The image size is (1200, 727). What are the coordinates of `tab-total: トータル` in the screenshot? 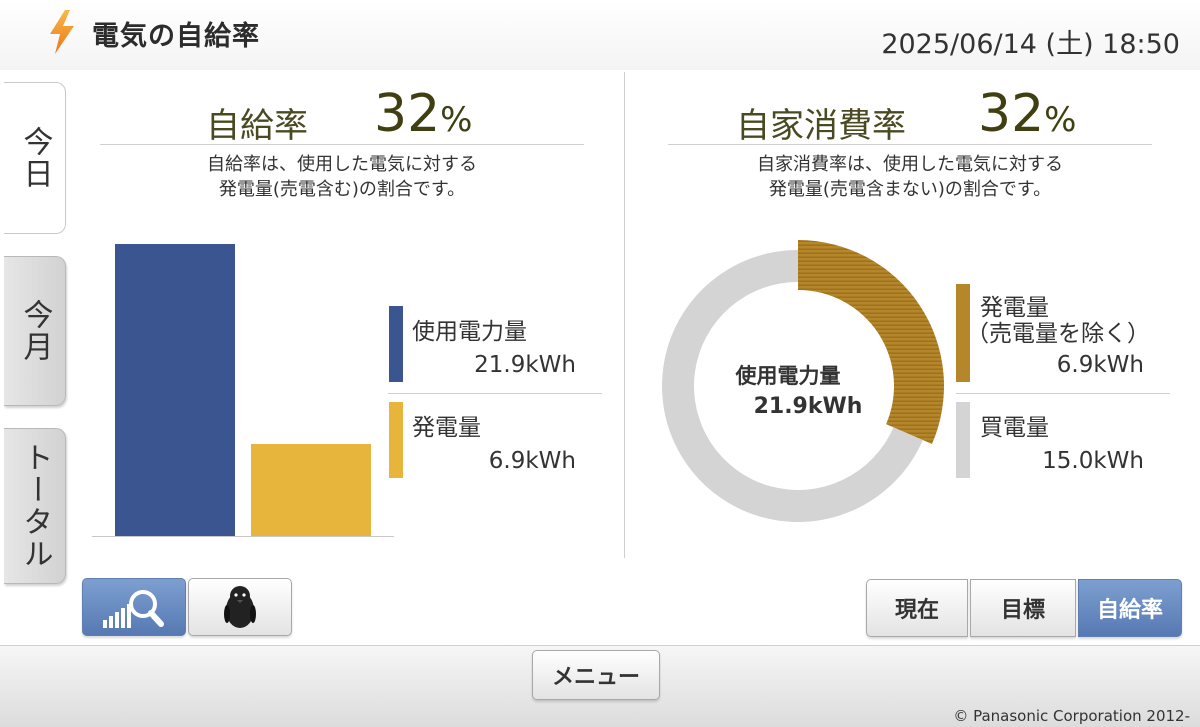 It's located at (35, 506).